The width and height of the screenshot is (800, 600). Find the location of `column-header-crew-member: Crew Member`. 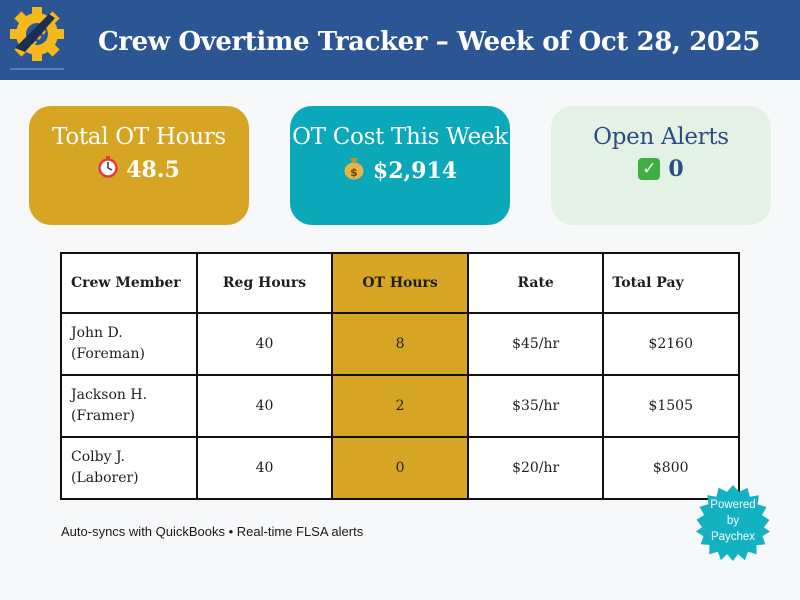

column-header-crew-member: Crew Member is located at coordinates (129, 283).